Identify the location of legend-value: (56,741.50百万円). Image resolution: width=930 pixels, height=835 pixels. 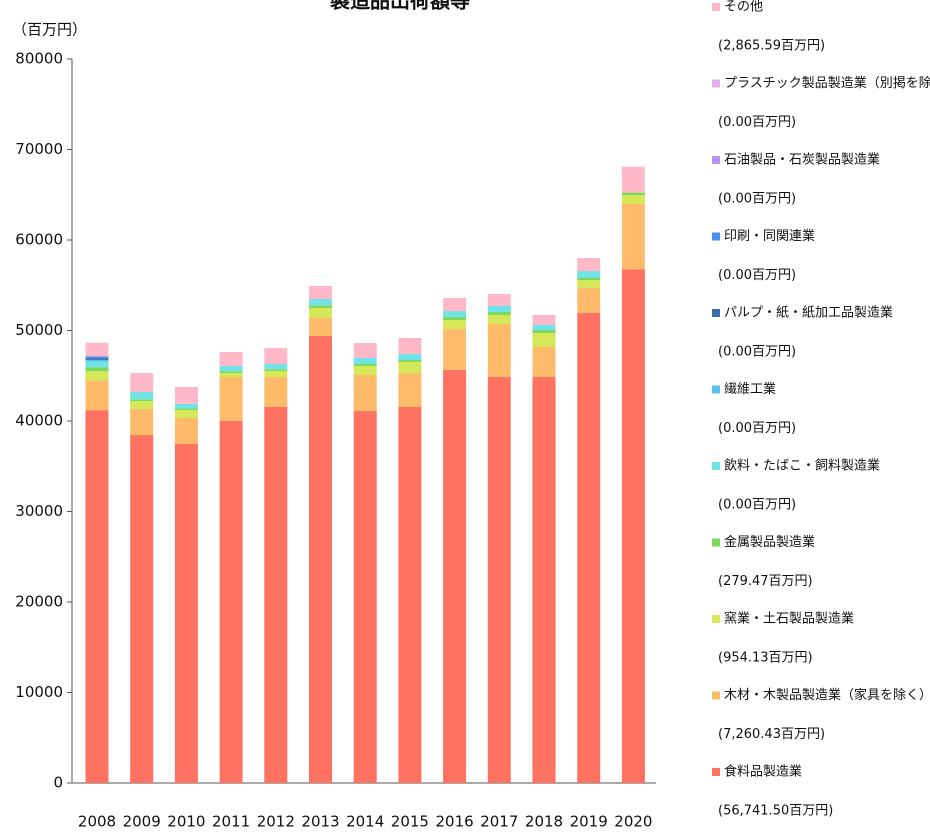
(775, 811).